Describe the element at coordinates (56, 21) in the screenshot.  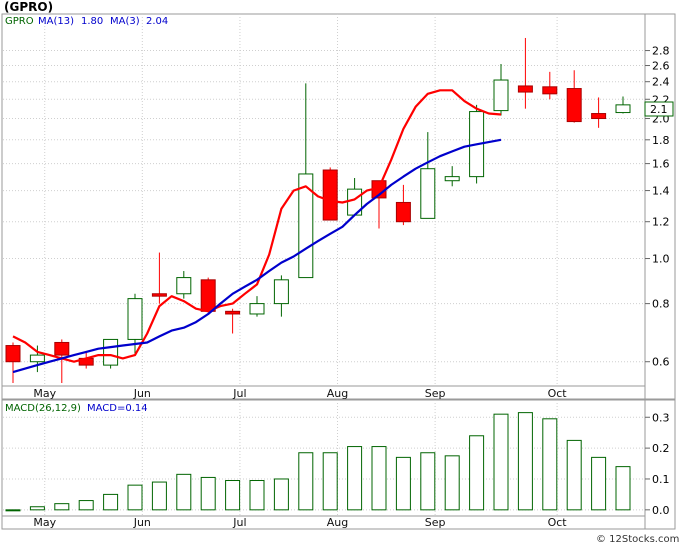
I see `legend-ma13-label: MA(13)` at that location.